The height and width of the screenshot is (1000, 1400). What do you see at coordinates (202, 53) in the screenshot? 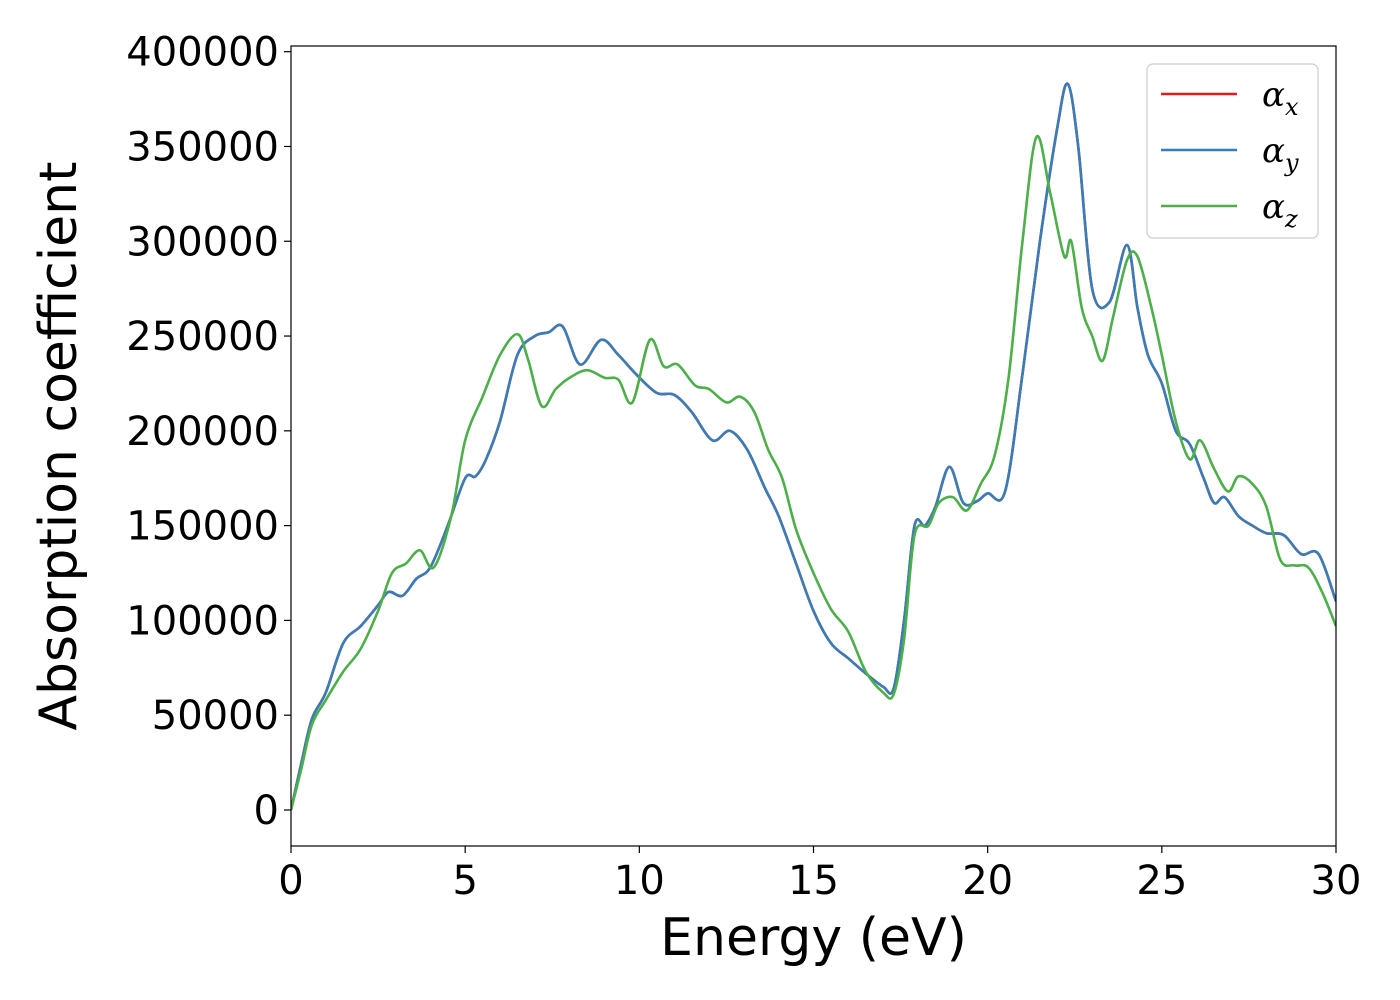
I see `y-tick-label: 400000` at bounding box center [202, 53].